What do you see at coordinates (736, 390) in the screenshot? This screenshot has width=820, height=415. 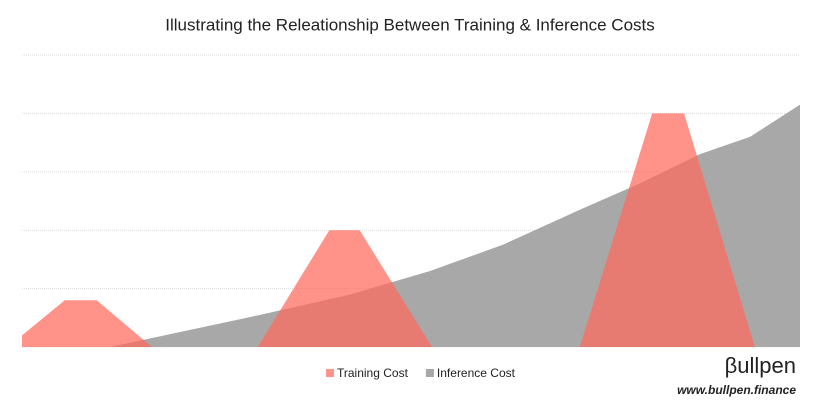 I see `website: www.bullpen.finance` at bounding box center [736, 390].